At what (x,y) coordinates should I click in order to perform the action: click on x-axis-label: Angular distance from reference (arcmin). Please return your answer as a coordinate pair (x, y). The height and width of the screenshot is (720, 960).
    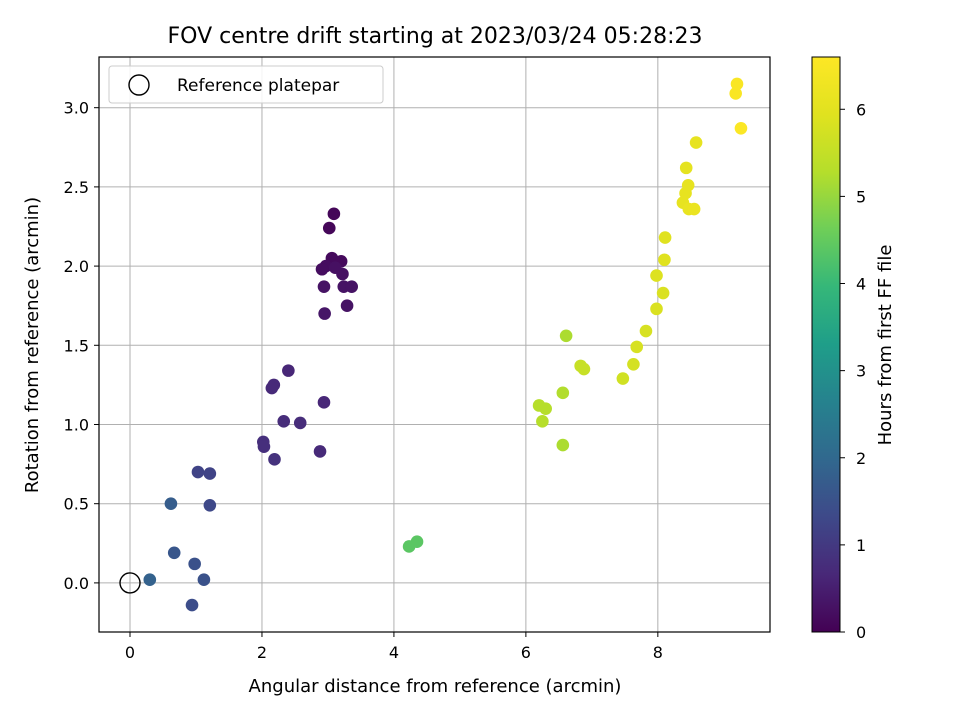
    Looking at the image, I should click on (435, 686).